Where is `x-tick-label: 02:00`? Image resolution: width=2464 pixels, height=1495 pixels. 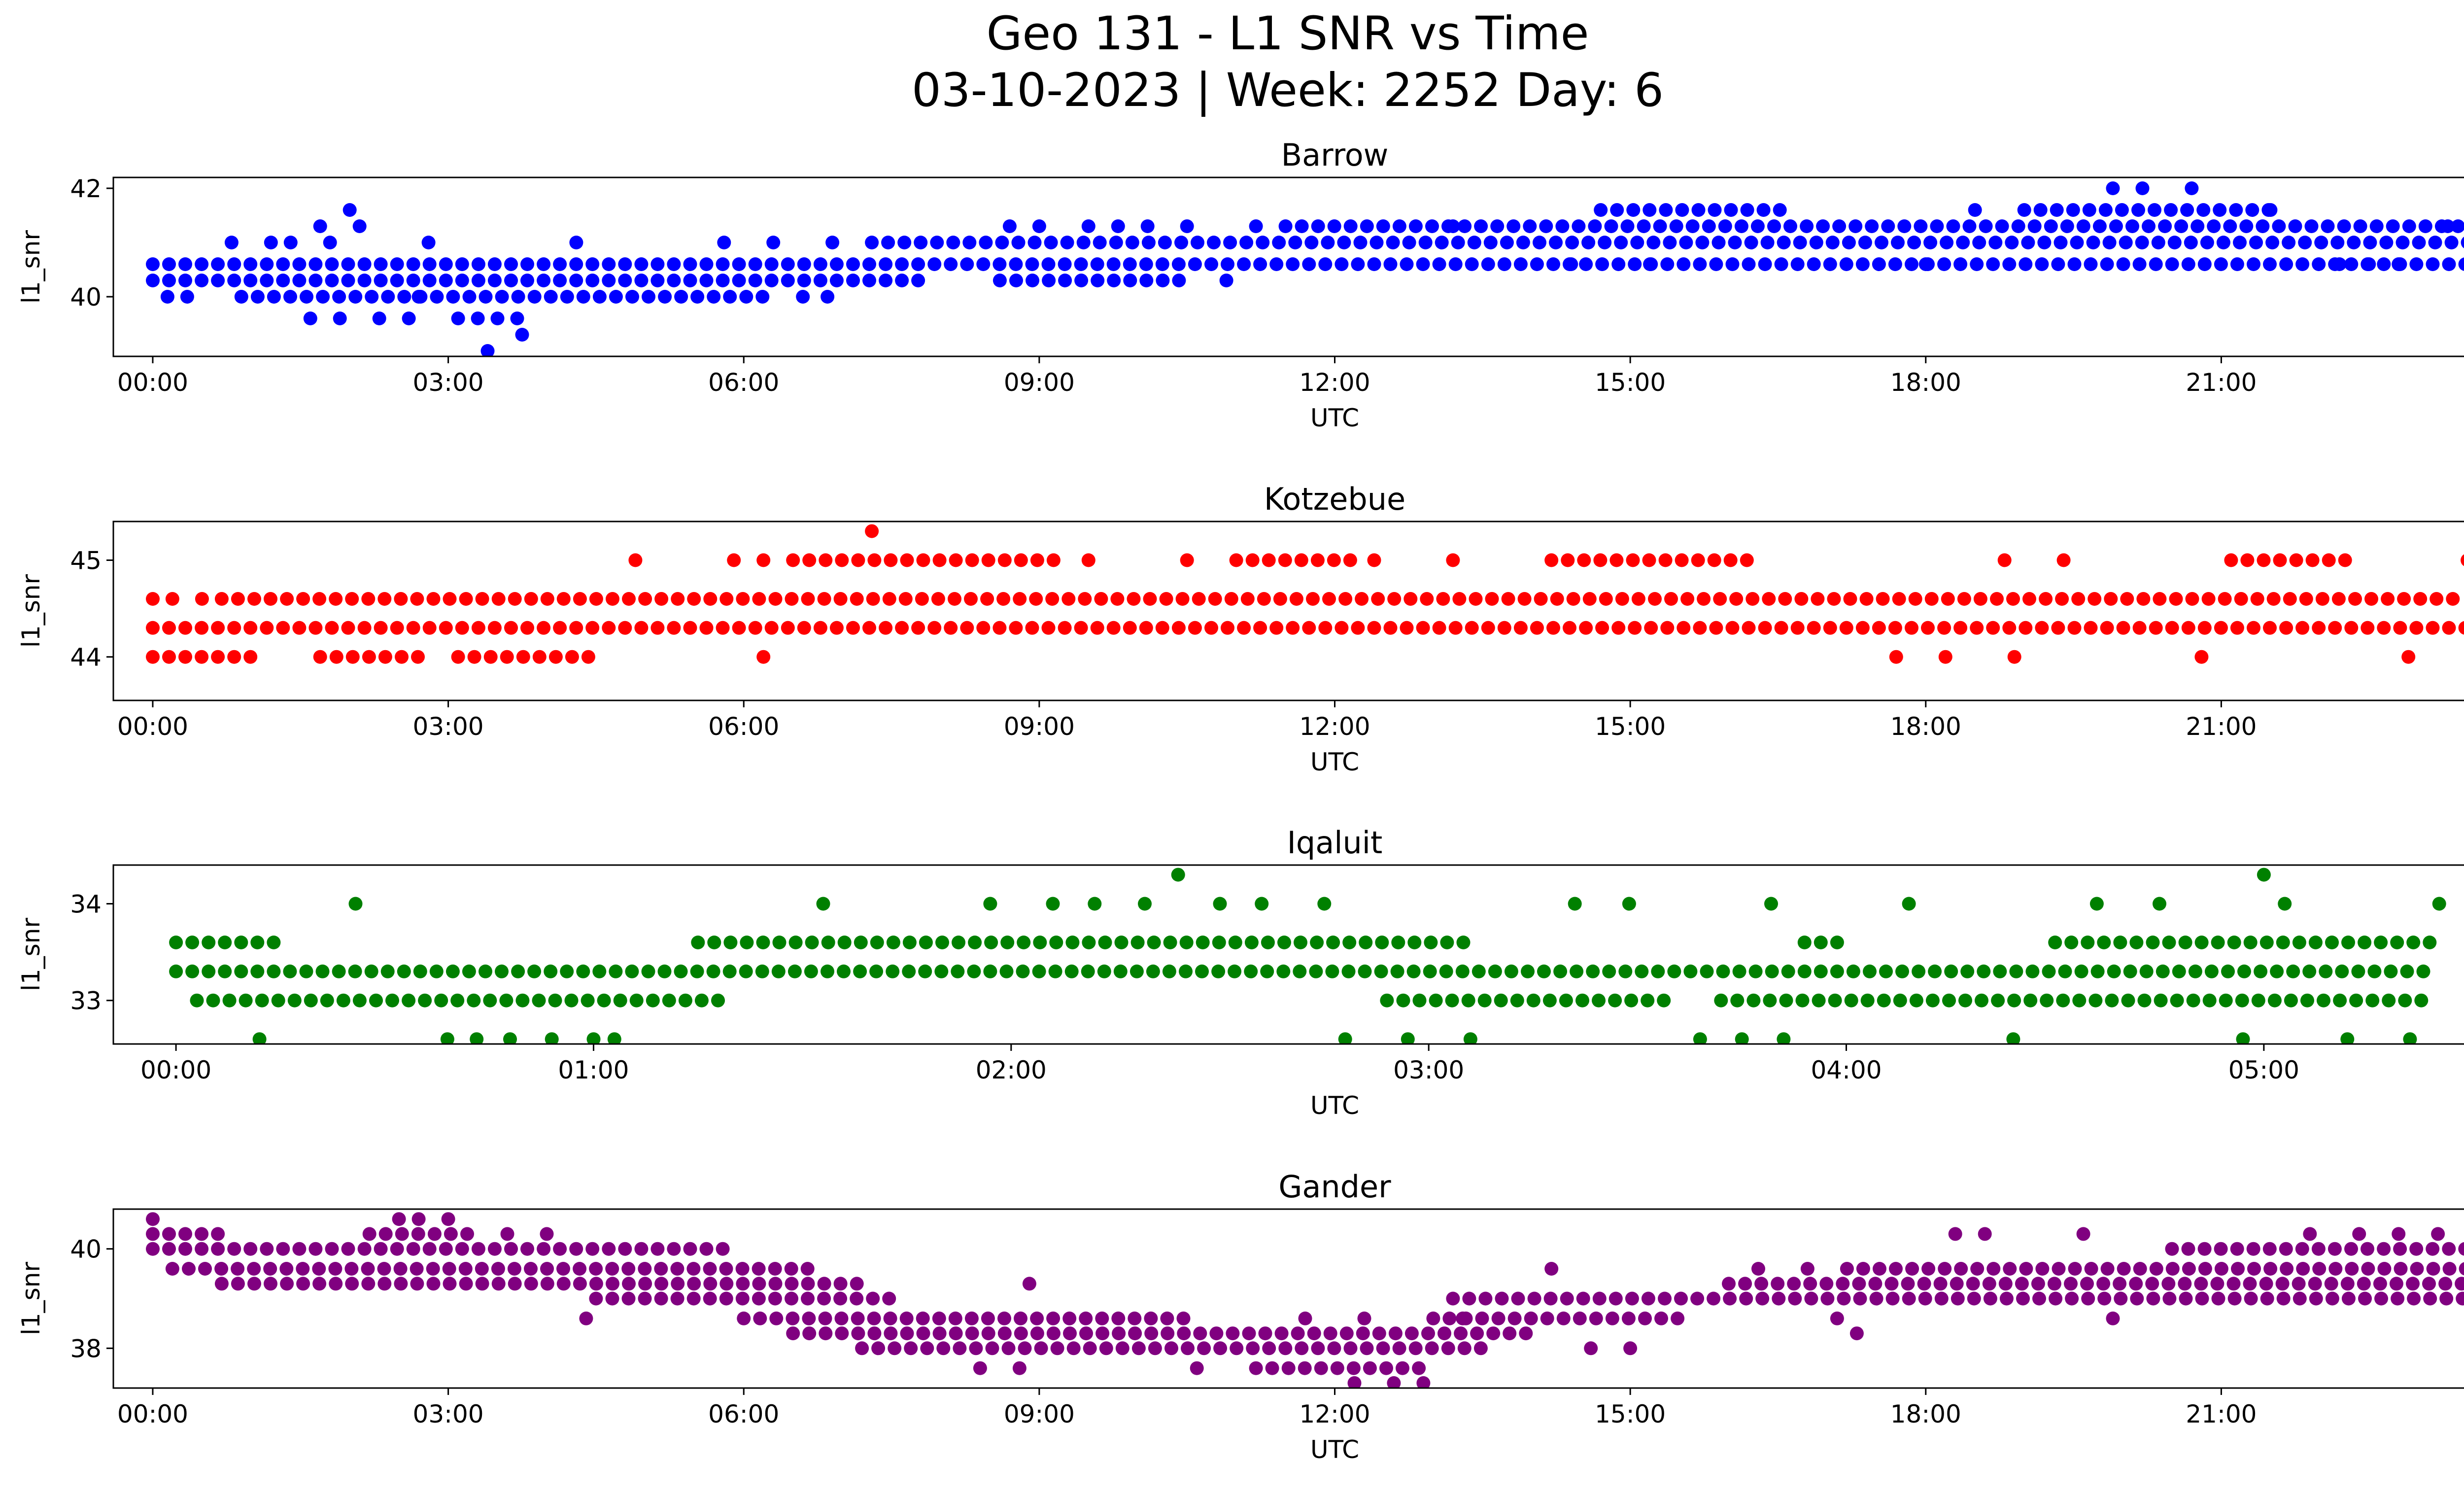
x-tick-label: 02:00 is located at coordinates (1011, 1070).